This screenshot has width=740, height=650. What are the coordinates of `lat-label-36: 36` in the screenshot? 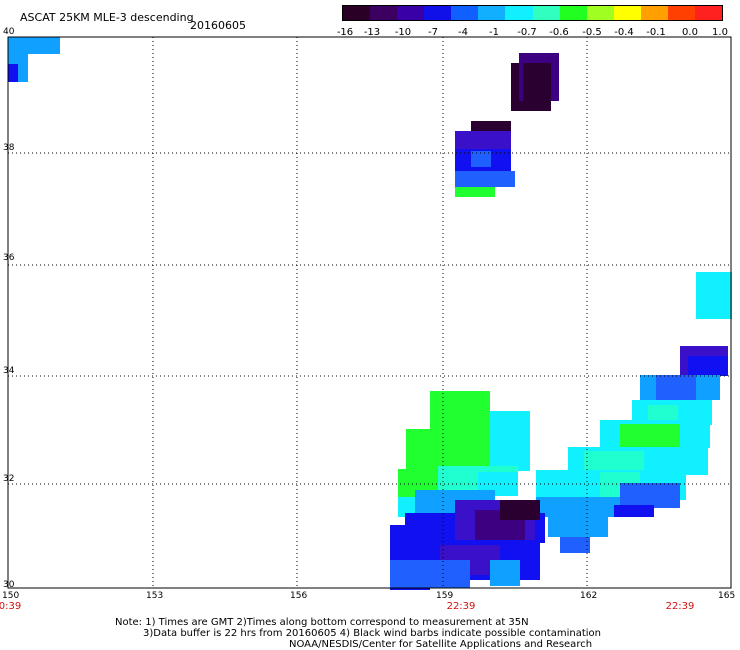 It's located at (9, 258).